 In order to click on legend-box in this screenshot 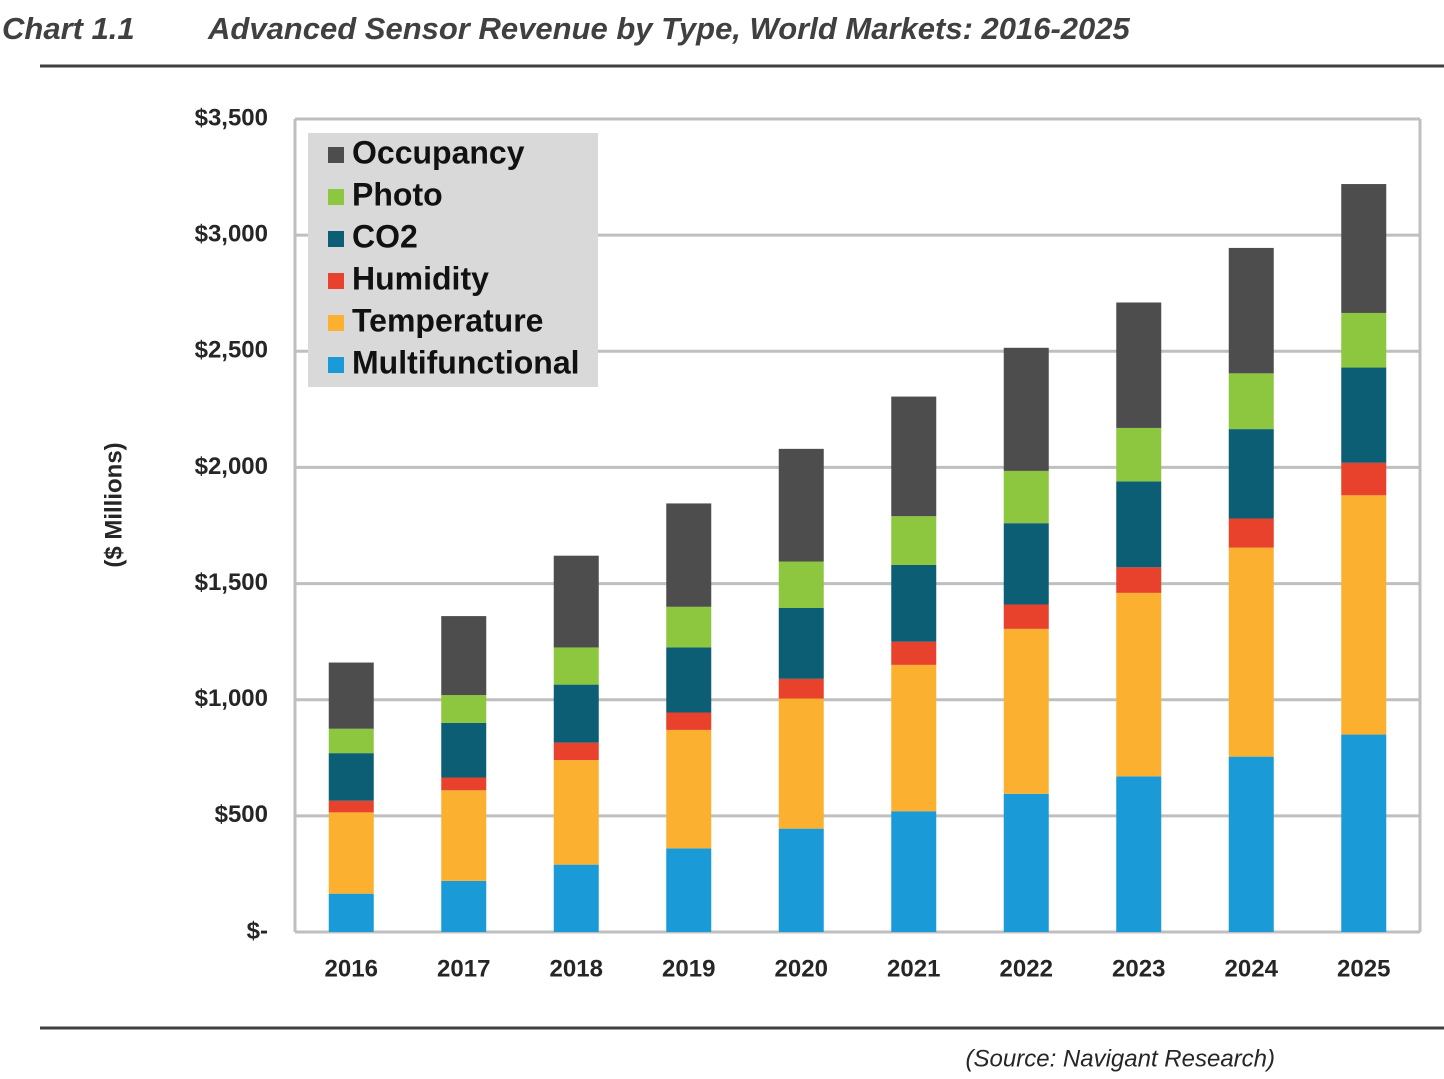, I will do `click(453, 260)`.